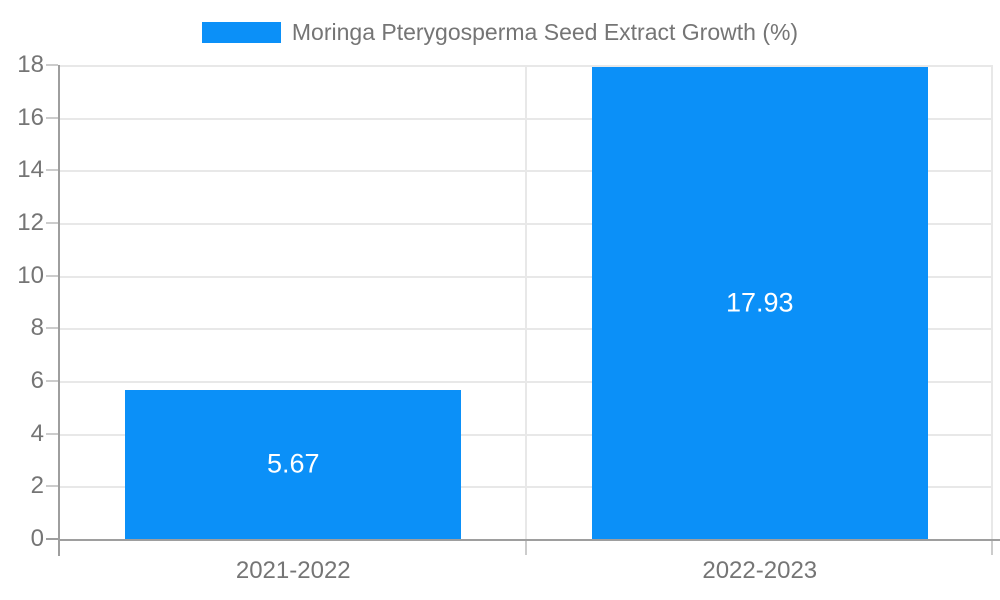 The image size is (1000, 600). Describe the element at coordinates (37, 433) in the screenshot. I see `y-tick-label: 4` at that location.